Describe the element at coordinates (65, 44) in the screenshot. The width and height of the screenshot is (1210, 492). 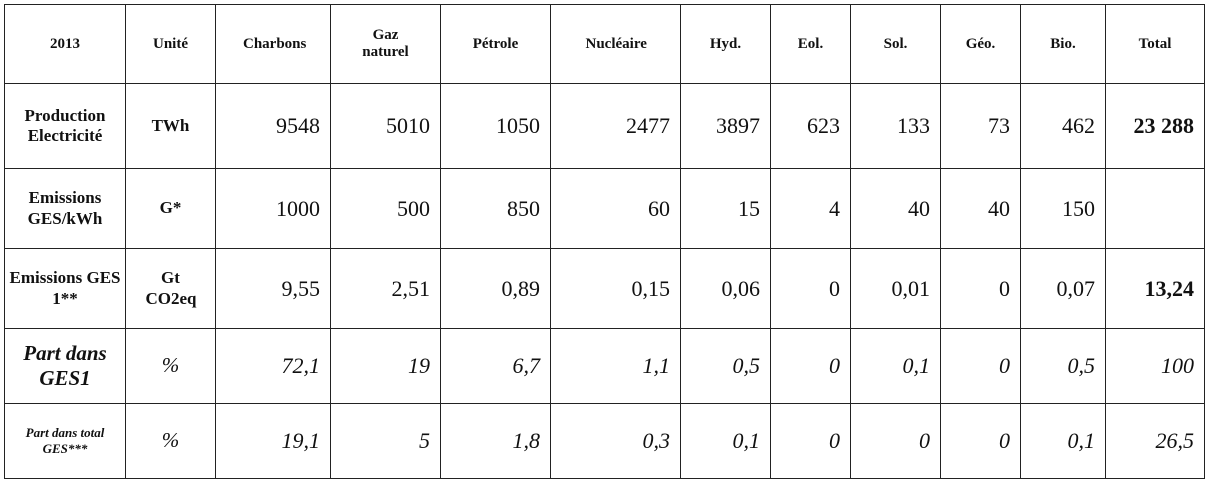
I see `header-cell: 2013` at that location.